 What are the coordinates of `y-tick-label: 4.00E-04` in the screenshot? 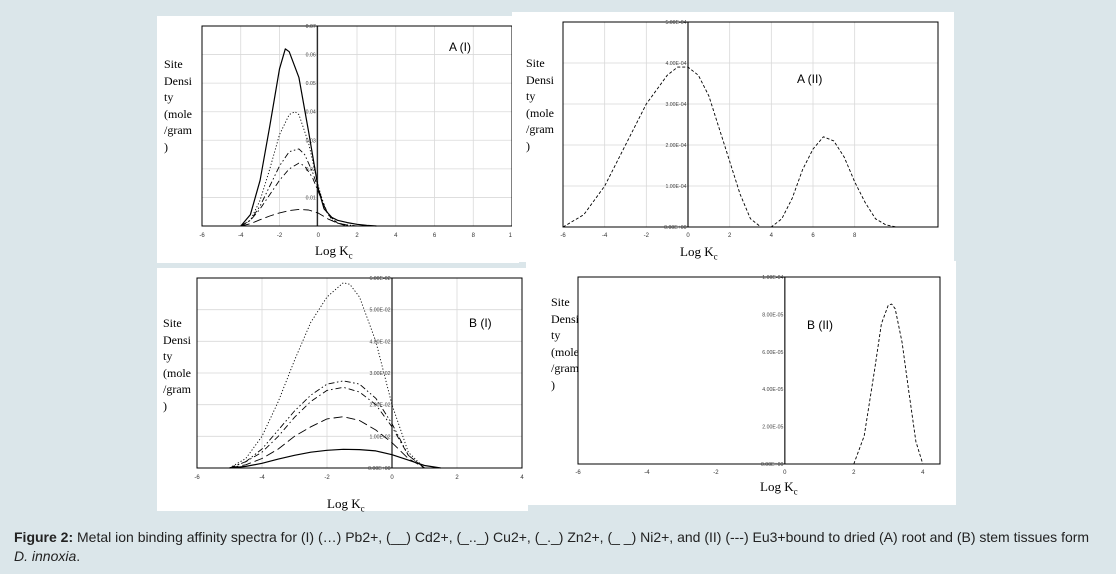 It's located at (675, 64).